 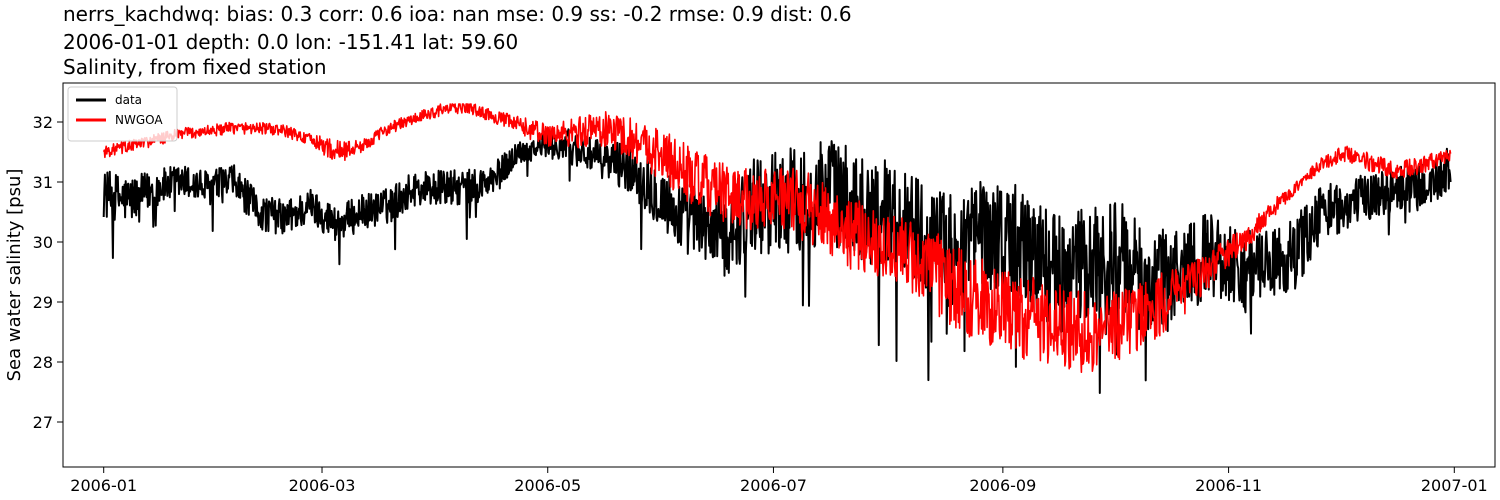 What do you see at coordinates (48, 272) in the screenshot?
I see `y-axis: 27 28 29 30 31 32` at bounding box center [48, 272].